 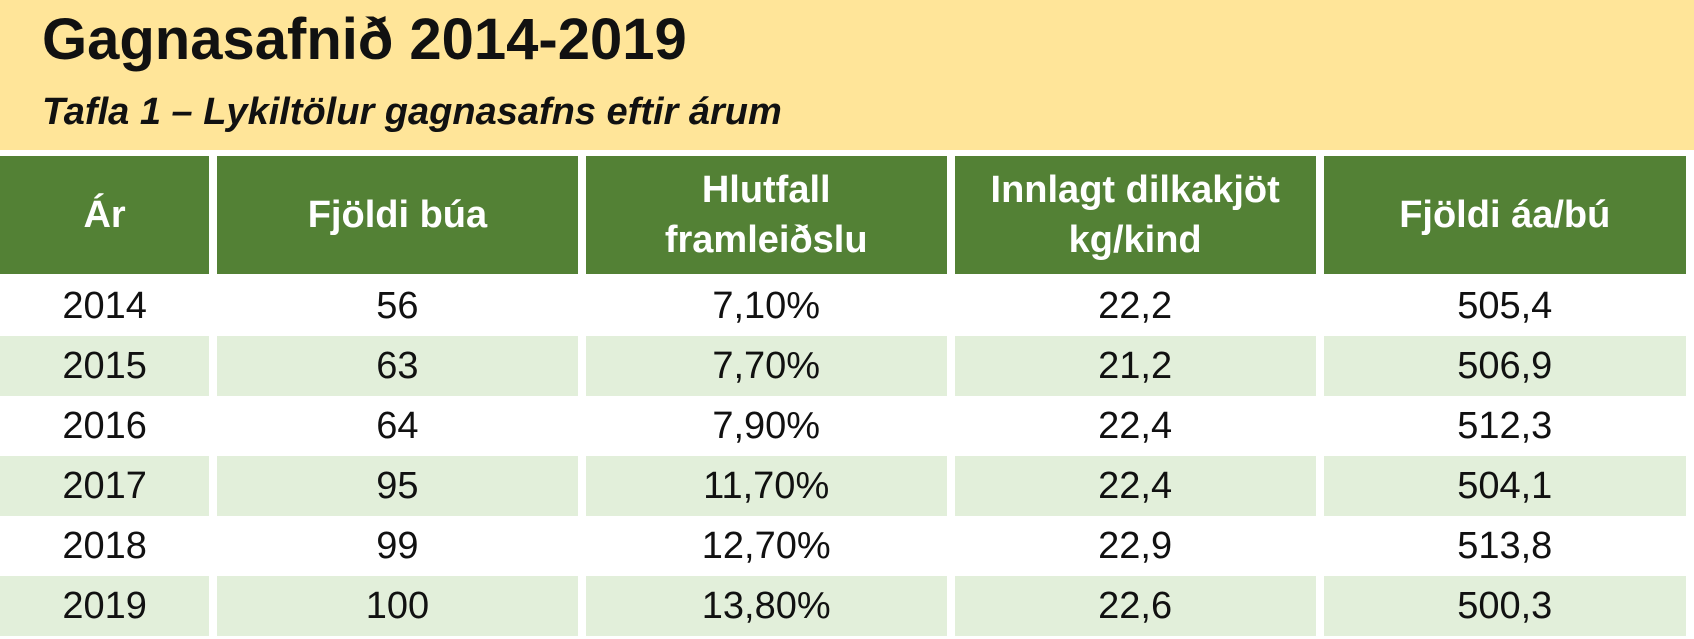 I want to click on cell-lamb-meat: 21,2, so click(x=1135, y=366).